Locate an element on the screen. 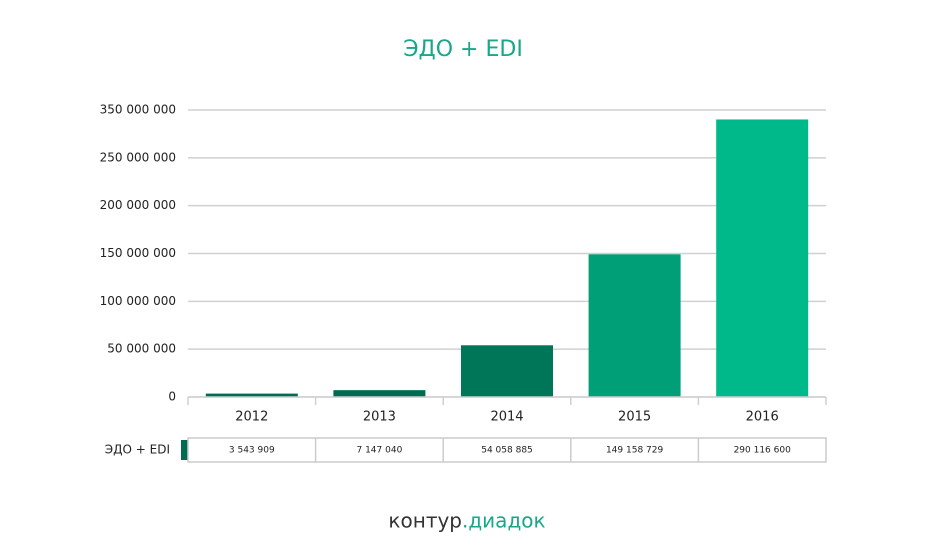  y-tick-label: 350 000 000 is located at coordinates (138, 110).